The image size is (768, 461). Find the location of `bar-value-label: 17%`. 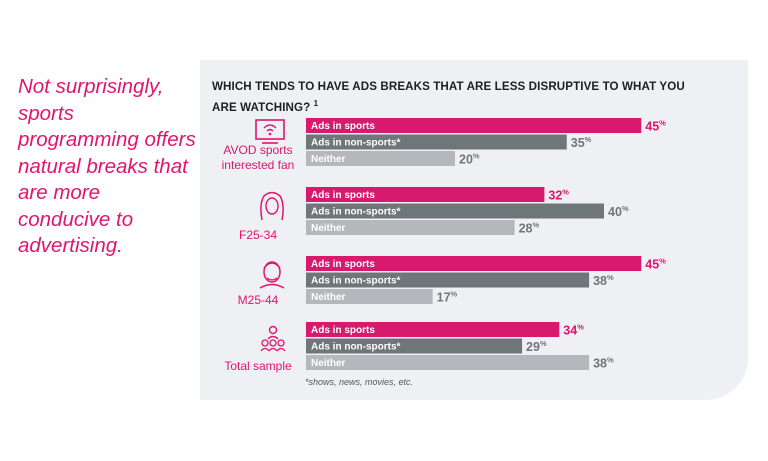

bar-value-label: 17% is located at coordinates (447, 297).